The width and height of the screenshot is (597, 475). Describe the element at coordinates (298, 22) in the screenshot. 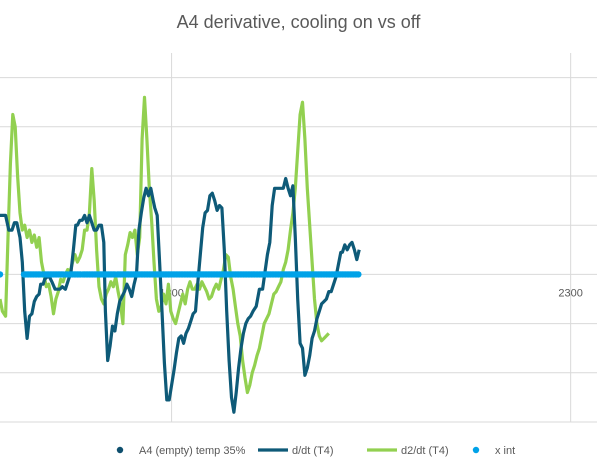

I see `chart-title: A4 derivative, cooling on vs off` at that location.